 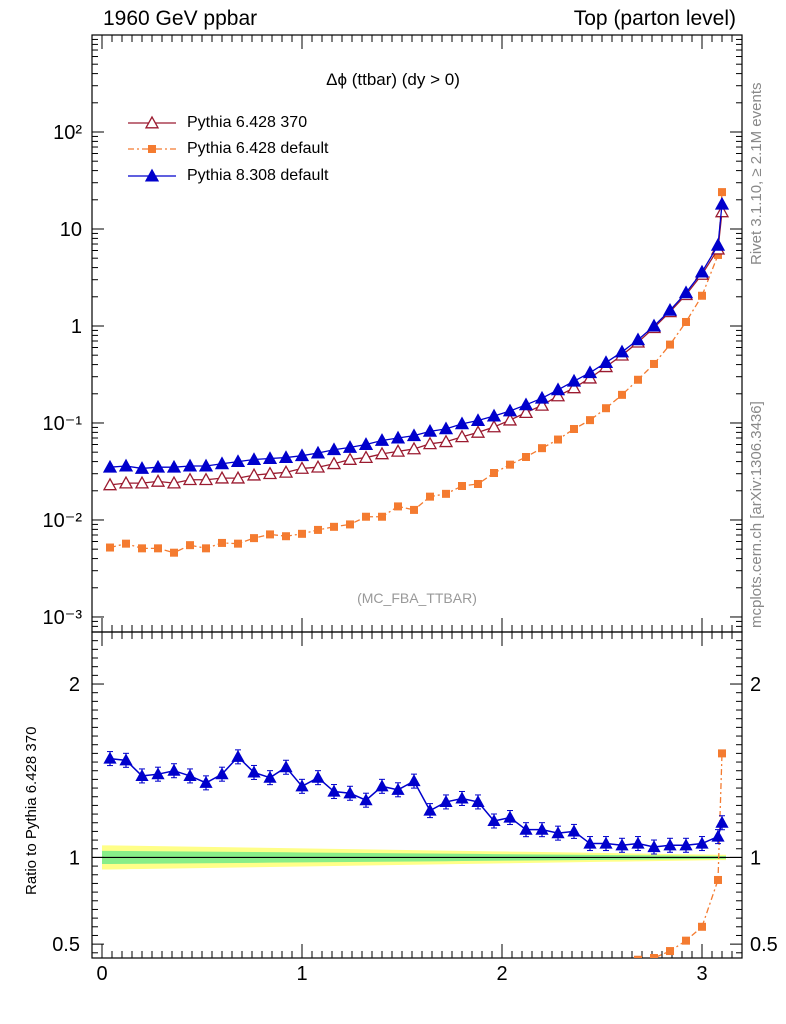 What do you see at coordinates (764, 945) in the screenshot?
I see `ratio-y-tick-label-right: 0.5` at bounding box center [764, 945].